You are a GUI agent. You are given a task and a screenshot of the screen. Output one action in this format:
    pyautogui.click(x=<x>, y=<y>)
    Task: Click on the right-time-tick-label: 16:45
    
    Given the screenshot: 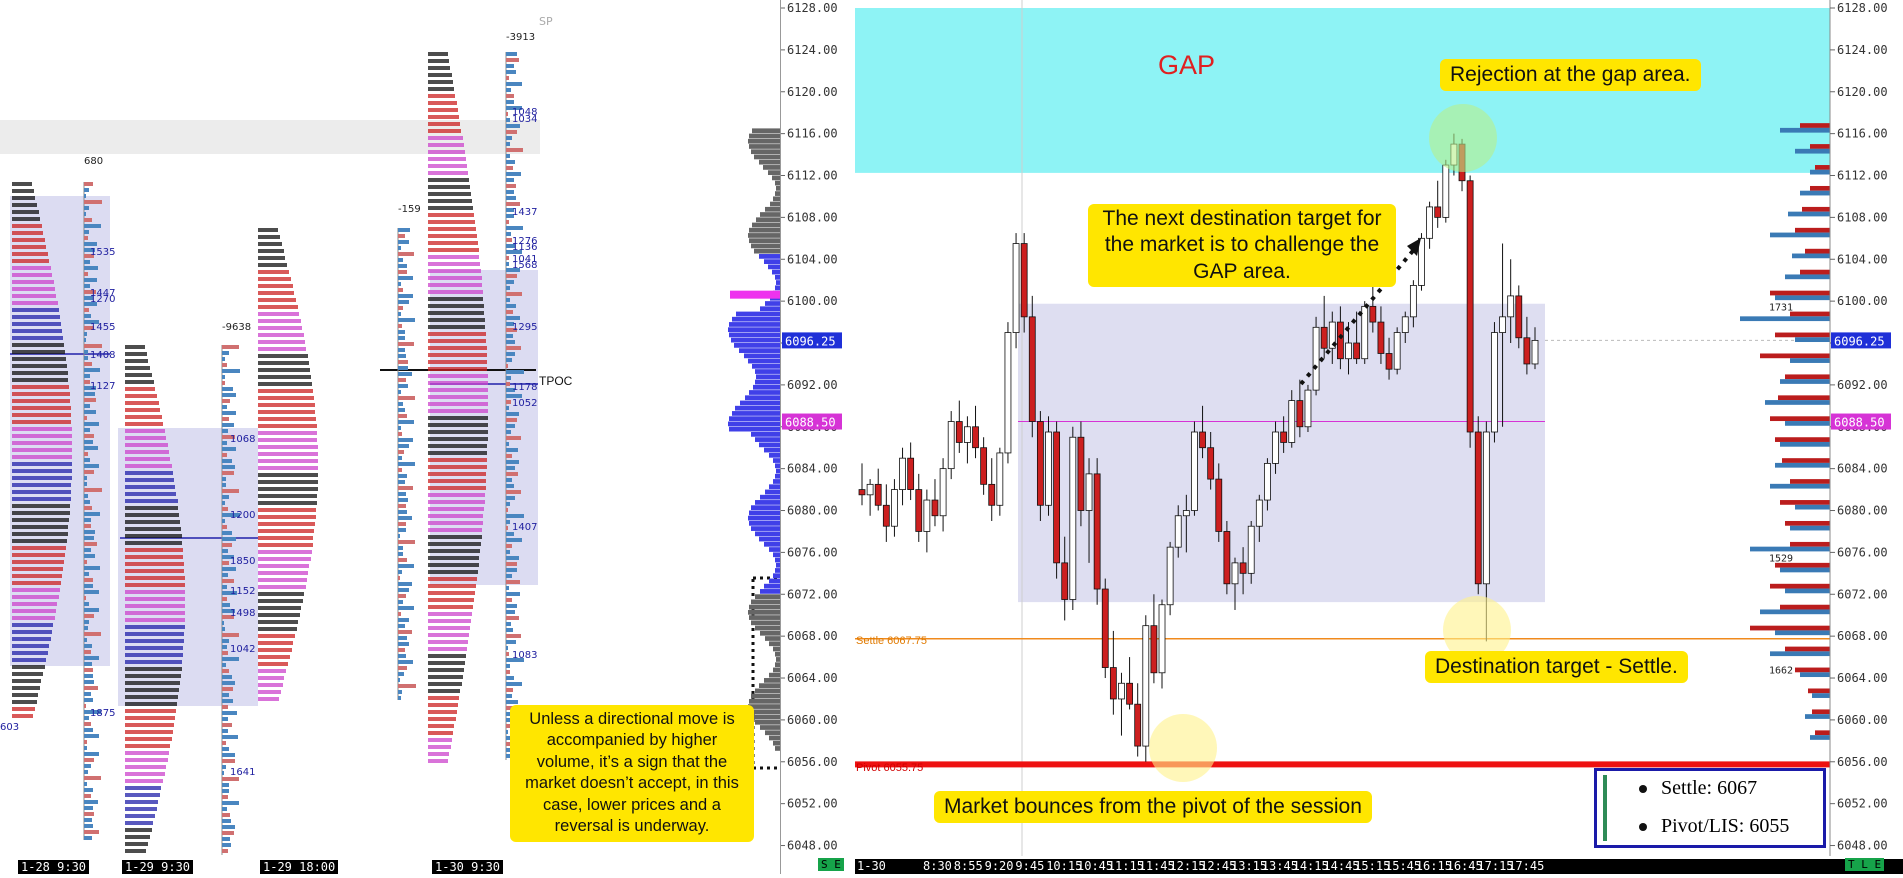 What is the action you would take?
    pyautogui.click(x=1464, y=866)
    